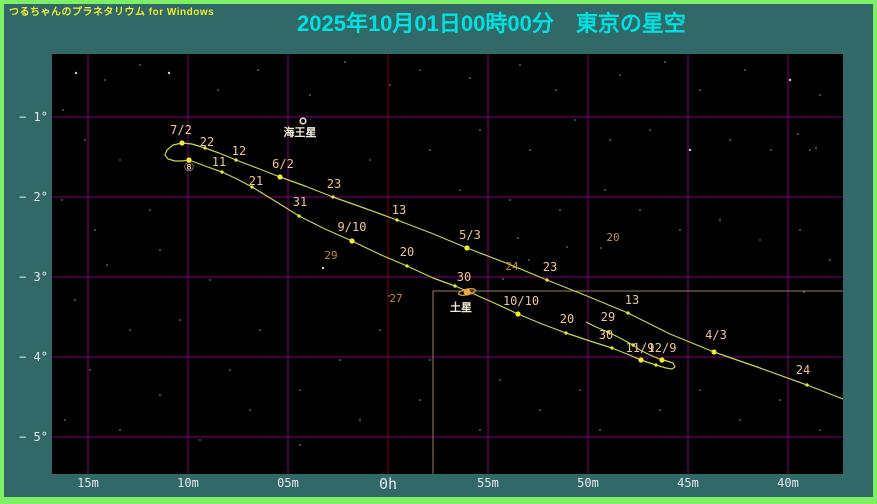  Describe the element at coordinates (640, 348) in the screenshot. I see `trajectory-date-label: 11/9` at that location.